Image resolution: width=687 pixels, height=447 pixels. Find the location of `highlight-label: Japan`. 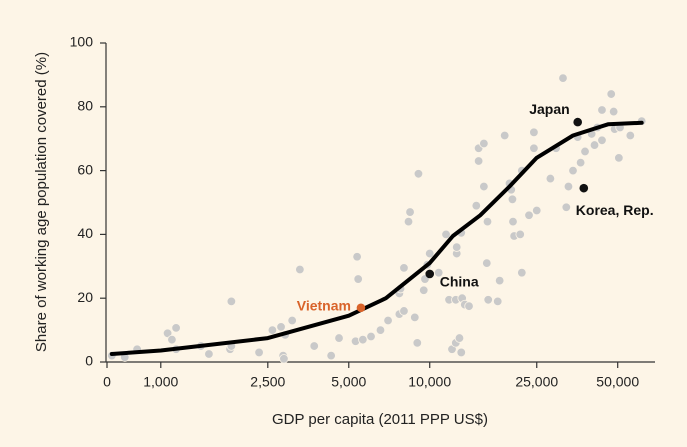

highlight-label: Japan is located at coordinates (549, 109).